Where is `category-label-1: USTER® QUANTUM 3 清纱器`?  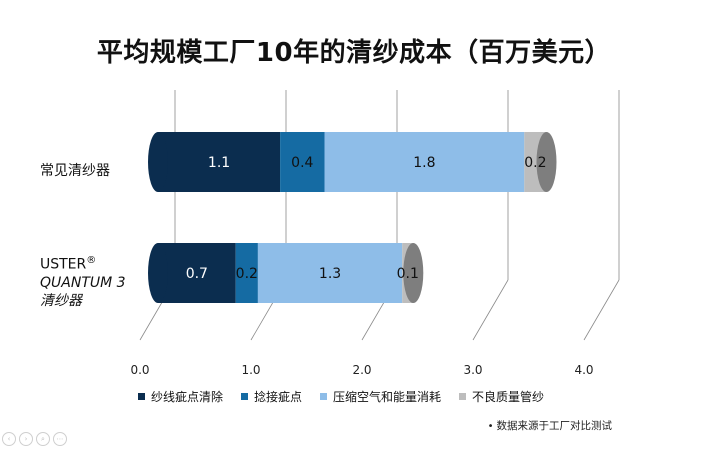 category-label-1: USTER® QUANTUM 3 清纱器 is located at coordinates (83, 281).